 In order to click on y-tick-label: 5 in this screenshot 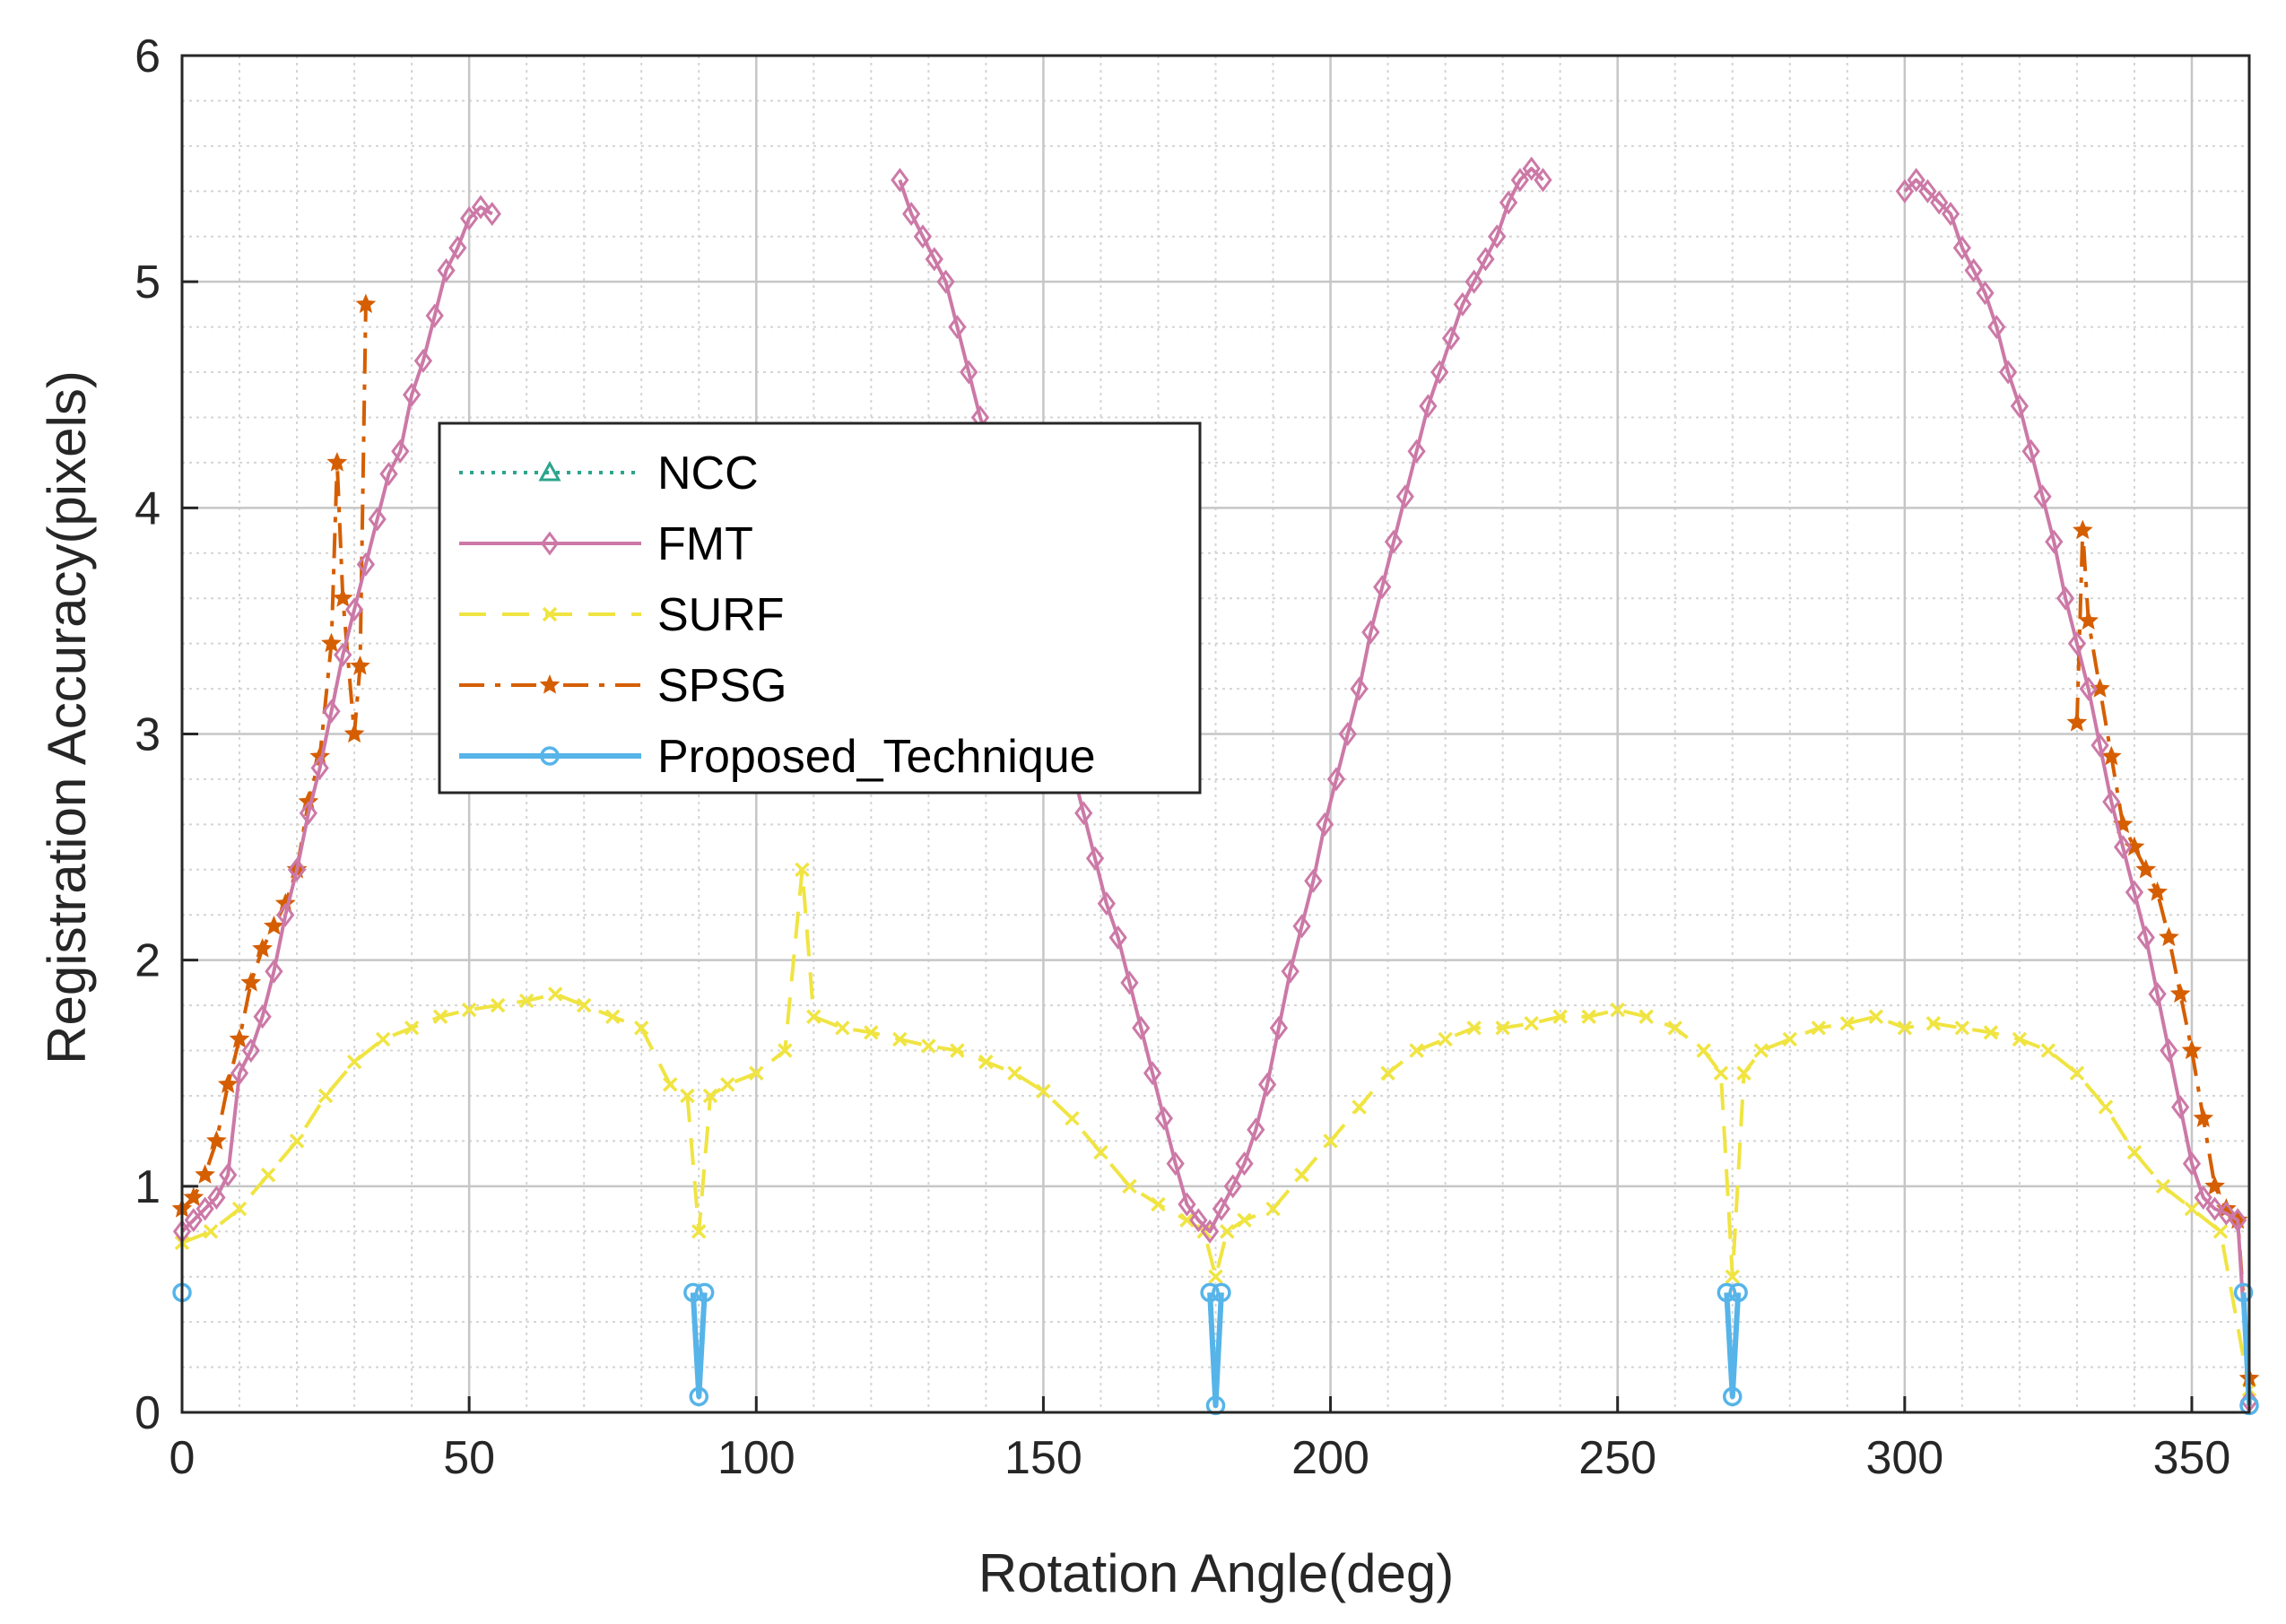, I will do `click(148, 282)`.